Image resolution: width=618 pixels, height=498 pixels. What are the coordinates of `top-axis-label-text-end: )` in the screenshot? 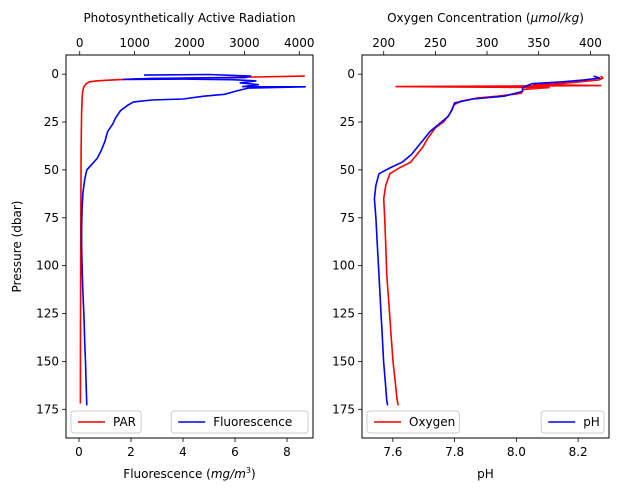 It's located at (581, 18).